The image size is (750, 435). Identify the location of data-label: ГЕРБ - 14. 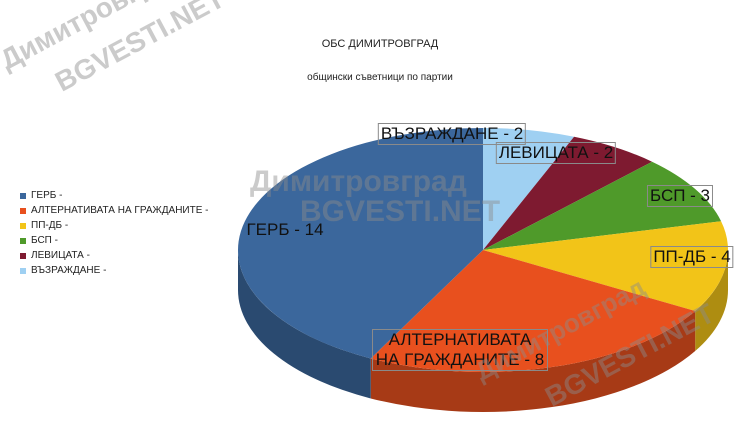
(285, 229).